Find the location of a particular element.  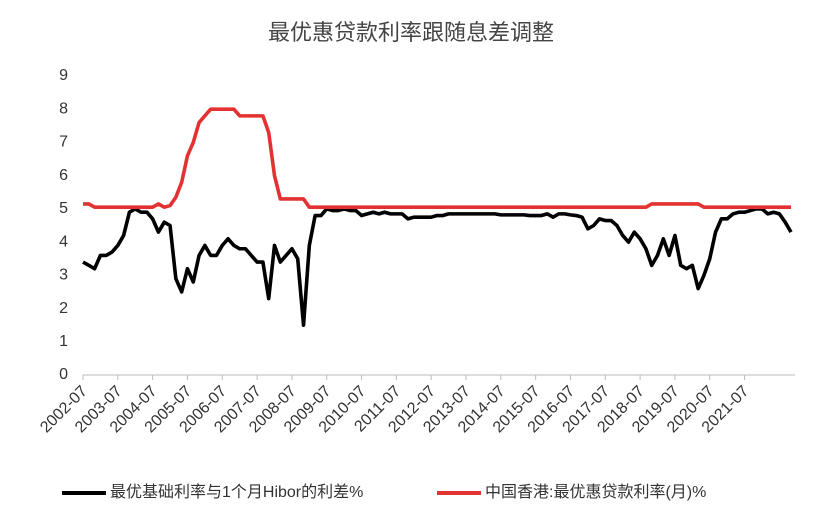

y-tick-label: 6 is located at coordinates (63, 175).